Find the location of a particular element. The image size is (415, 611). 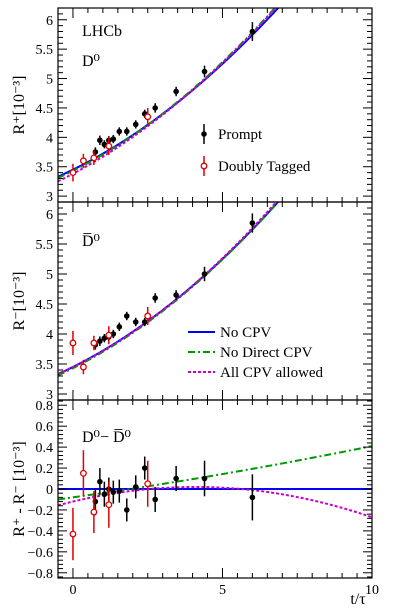

top-ytick-label: 6 is located at coordinates (49, 21).